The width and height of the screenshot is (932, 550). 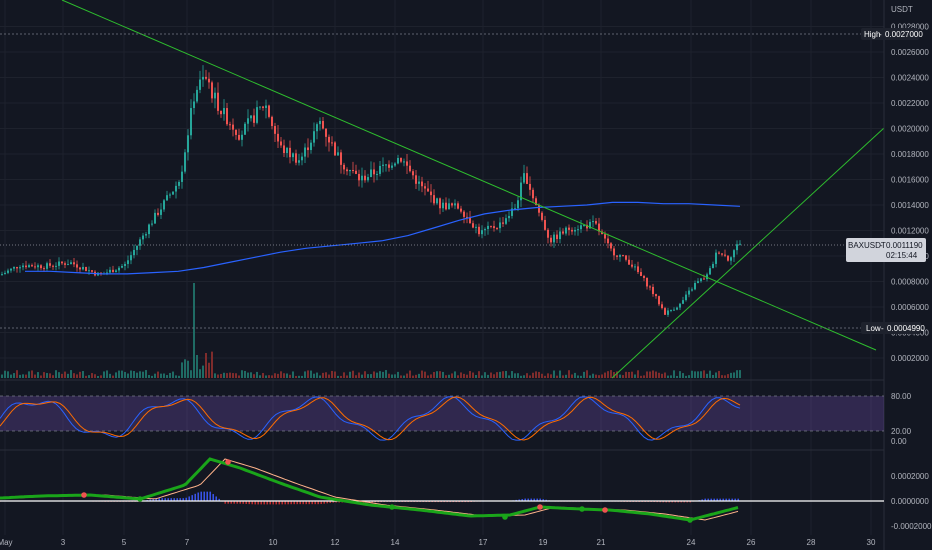 What do you see at coordinates (901, 419) in the screenshot?
I see `stoch-axis: 80.00 20.000.00` at bounding box center [901, 419].